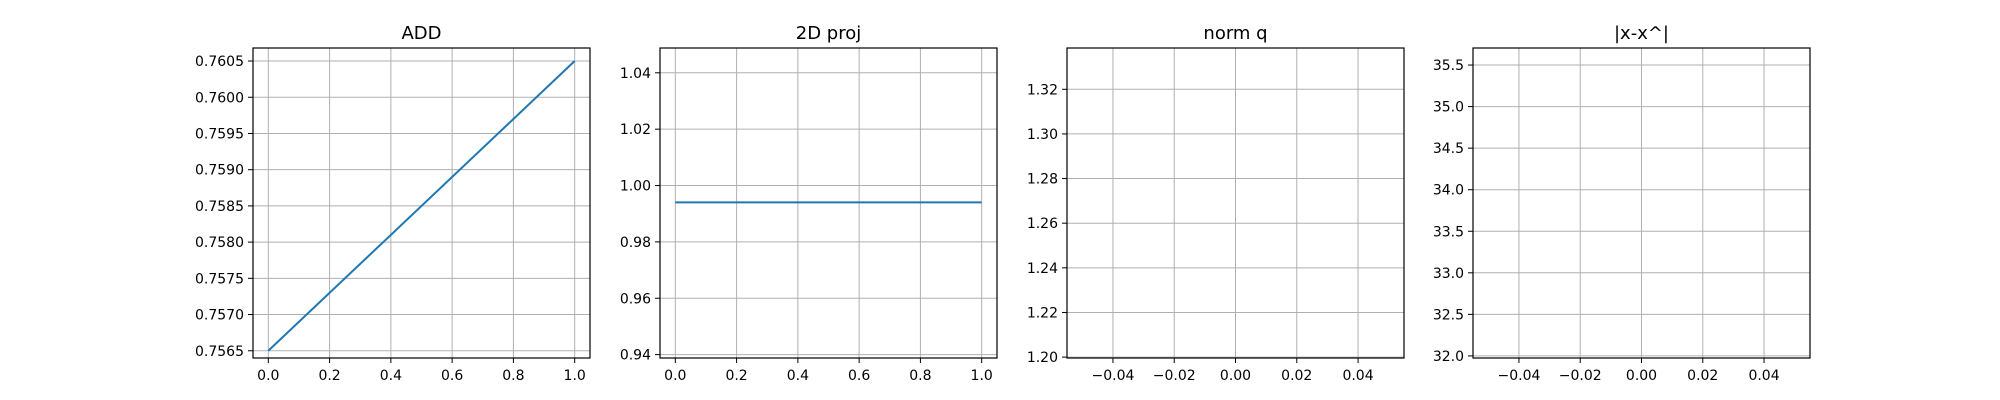 The width and height of the screenshot is (2000, 400). What do you see at coordinates (1235, 33) in the screenshot?
I see `subplot-title: norm q` at bounding box center [1235, 33].